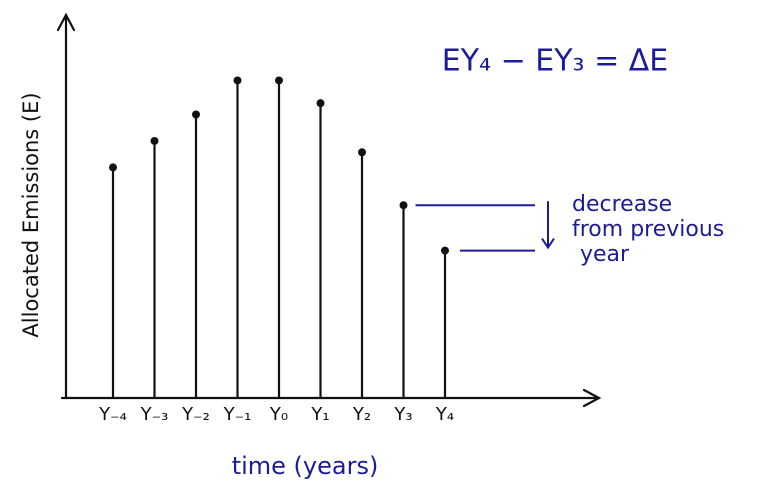 Image resolution: width=768 pixels, height=501 pixels. Describe the element at coordinates (555, 61) in the screenshot. I see `equation: EY₄ − EY₃ = ΔE` at that location.